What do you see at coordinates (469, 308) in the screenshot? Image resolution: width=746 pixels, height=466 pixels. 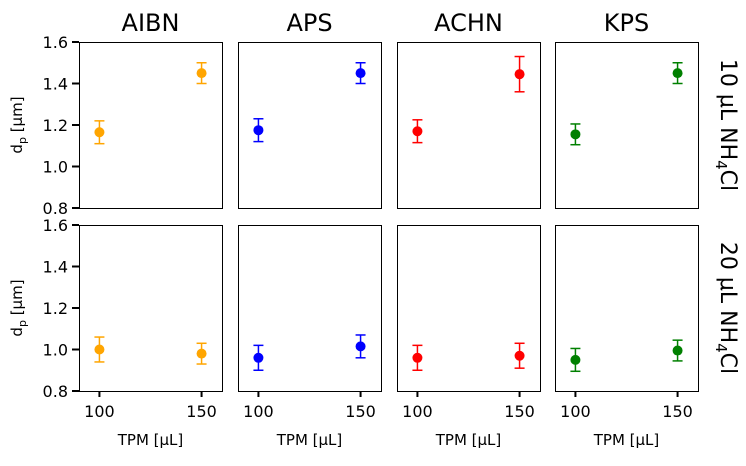 I see `panel-frame-r1-c2` at bounding box center [469, 308].